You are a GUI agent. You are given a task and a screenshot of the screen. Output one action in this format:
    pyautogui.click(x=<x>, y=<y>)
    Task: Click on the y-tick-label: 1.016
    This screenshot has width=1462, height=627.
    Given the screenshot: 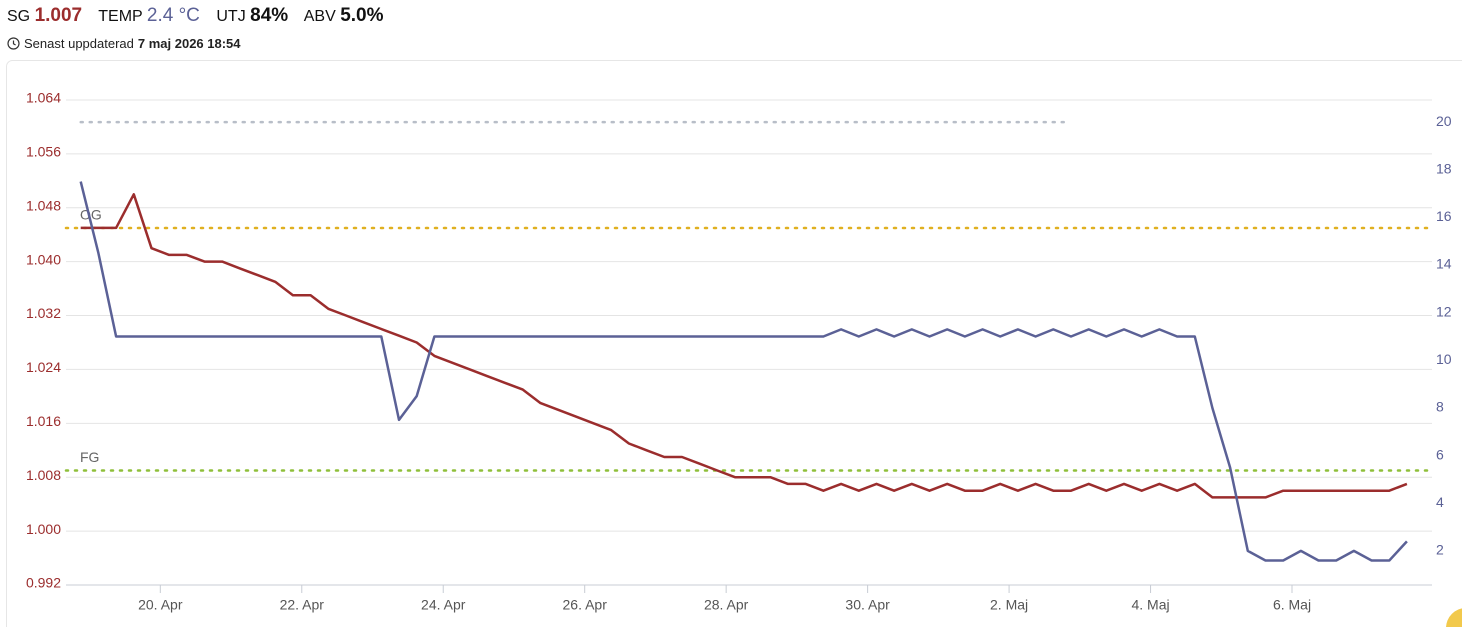 What is the action you would take?
    pyautogui.click(x=43, y=421)
    